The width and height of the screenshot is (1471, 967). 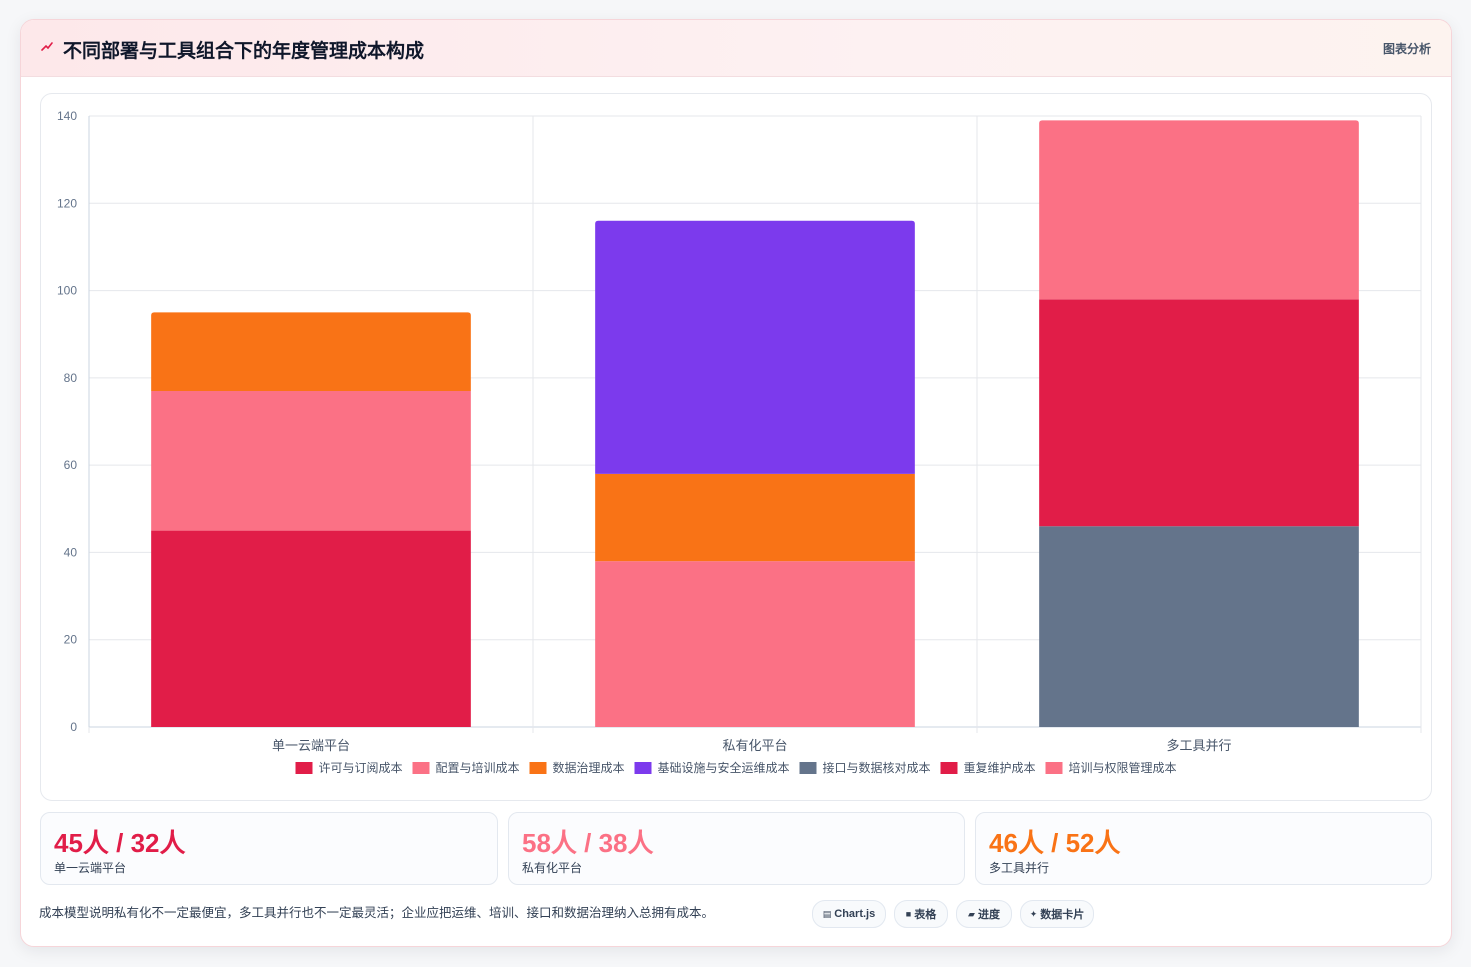 I want to click on y-tick-label: 120, so click(x=67, y=203).